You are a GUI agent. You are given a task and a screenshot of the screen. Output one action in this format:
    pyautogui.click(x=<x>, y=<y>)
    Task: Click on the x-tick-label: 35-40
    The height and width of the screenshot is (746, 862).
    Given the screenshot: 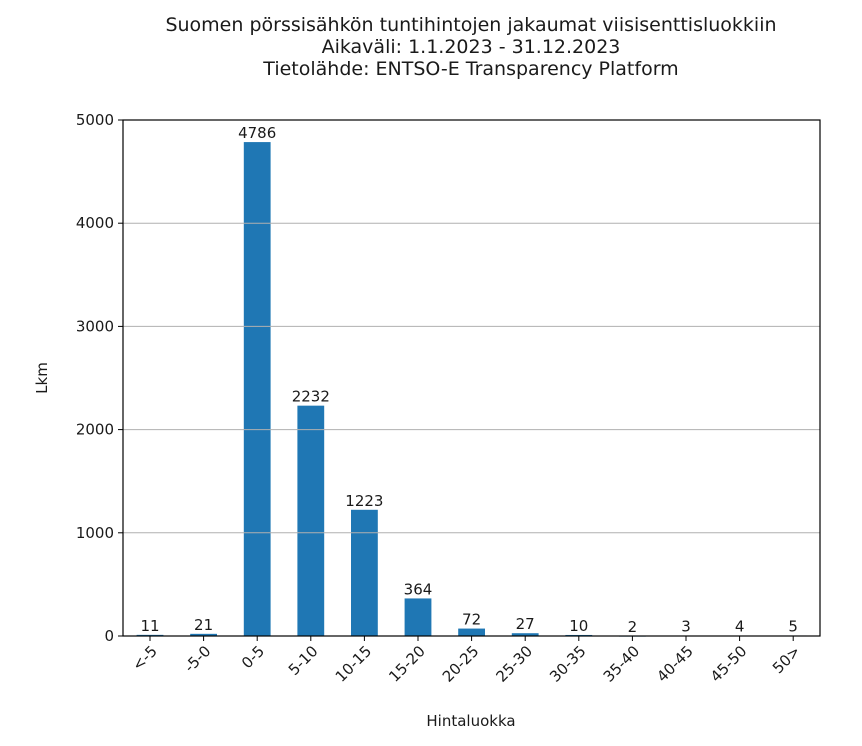 What is the action you would take?
    pyautogui.click(x=622, y=664)
    